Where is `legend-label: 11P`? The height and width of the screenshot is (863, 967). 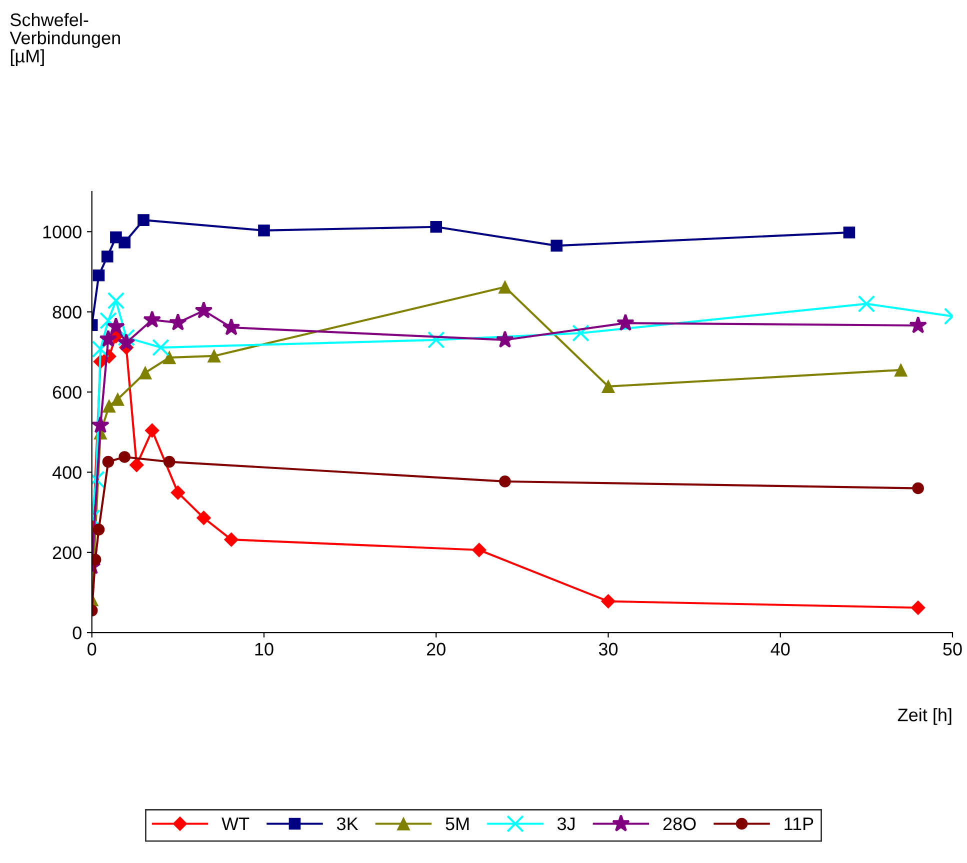
legend-label: 11P is located at coordinates (799, 824).